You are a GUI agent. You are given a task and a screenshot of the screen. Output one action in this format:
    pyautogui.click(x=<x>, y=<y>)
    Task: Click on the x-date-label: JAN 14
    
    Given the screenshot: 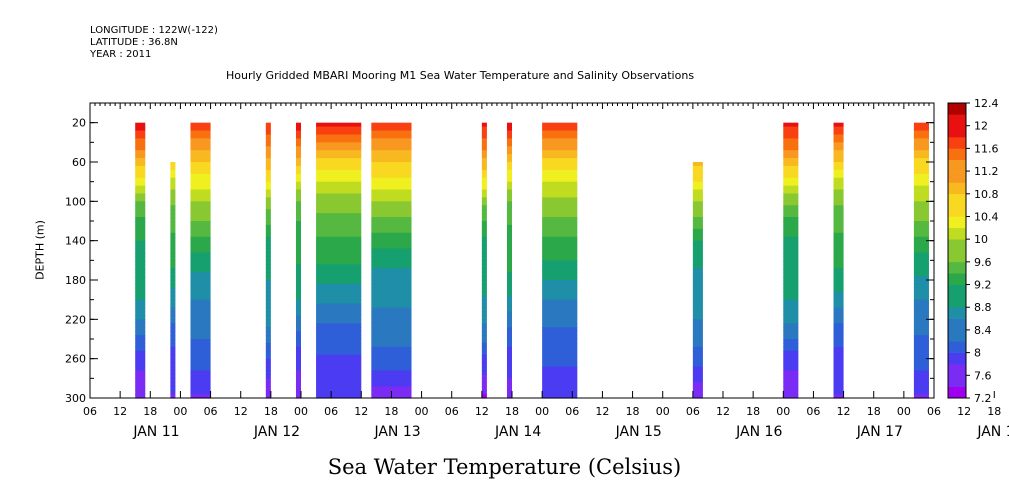 What is the action you would take?
    pyautogui.click(x=517, y=432)
    